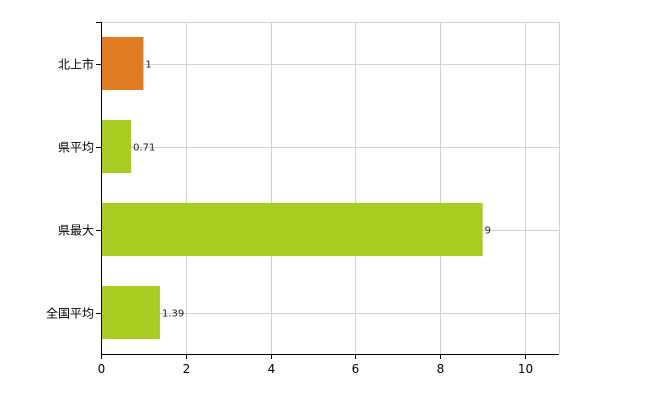 This screenshot has height=400, width=650. What do you see at coordinates (488, 231) in the screenshot?
I see `data-label: 9` at bounding box center [488, 231].